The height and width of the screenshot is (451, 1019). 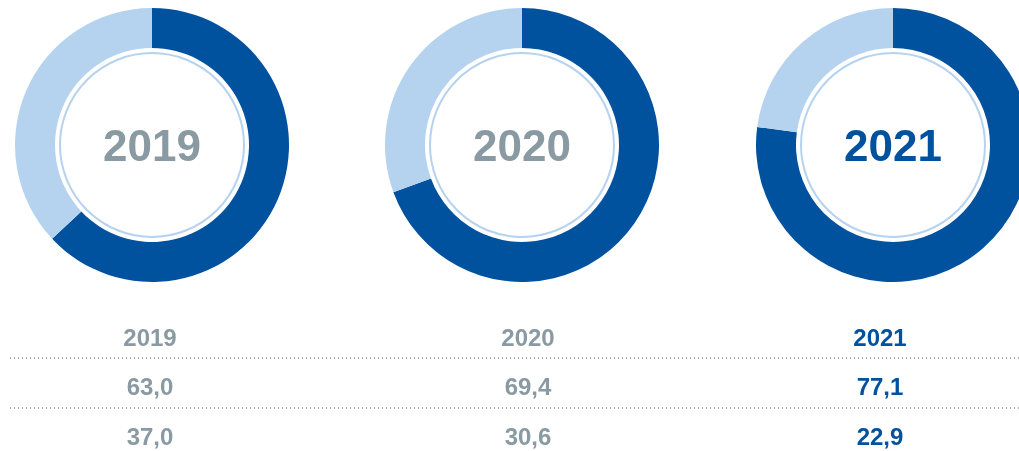 I want to click on text: 37,0, so click(x=150, y=436).